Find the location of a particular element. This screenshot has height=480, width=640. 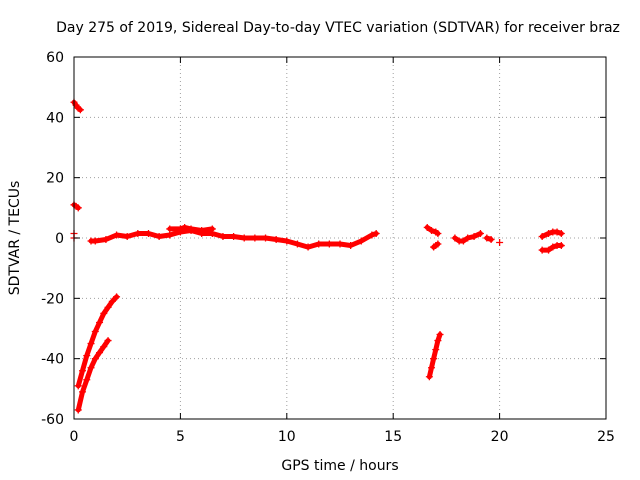

x-tick-label: 15 is located at coordinates (393, 437).